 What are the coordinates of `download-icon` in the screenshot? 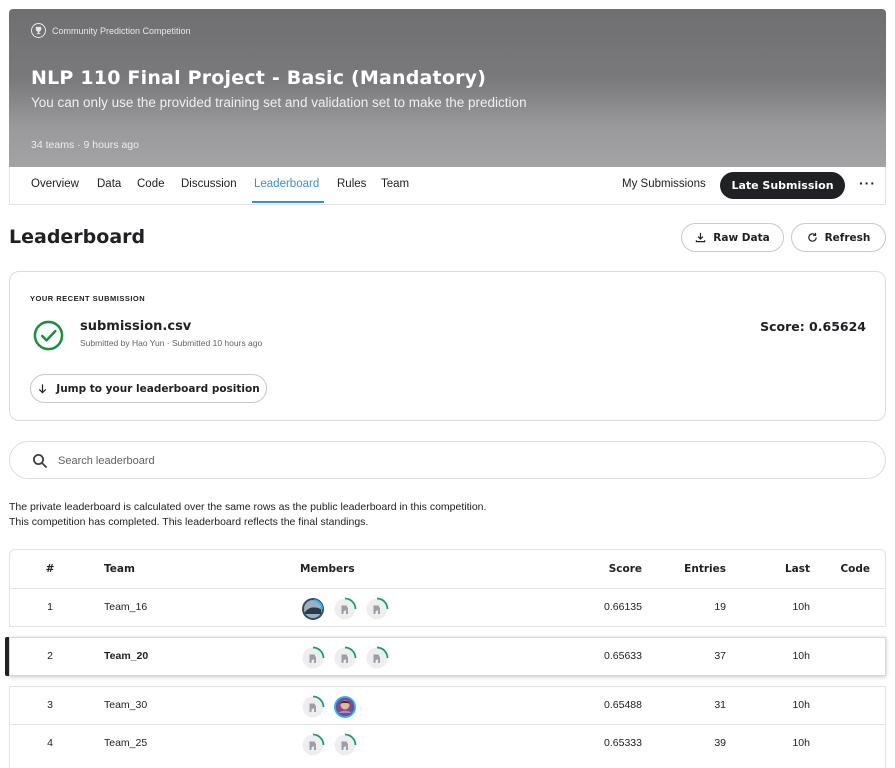 It's located at (701, 237).